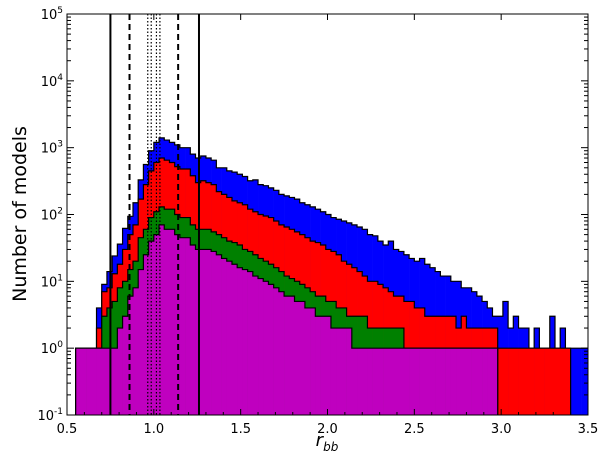  Describe the element at coordinates (52, 348) in the screenshot. I see `y-tick-label: 10⁰` at that location.